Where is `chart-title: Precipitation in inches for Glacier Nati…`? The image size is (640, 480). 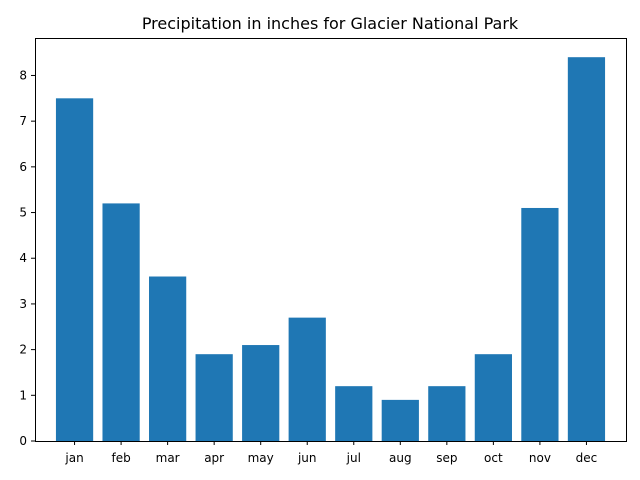 chart-title: Precipitation in inches for Glacier Nati… is located at coordinates (330, 23).